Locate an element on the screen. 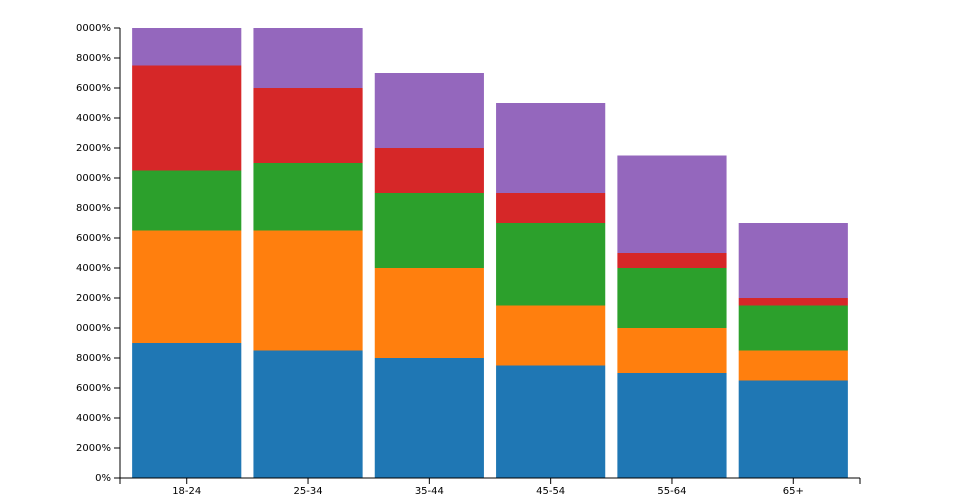 The height and width of the screenshot is (500, 960). x-tick-label: 18-24 is located at coordinates (186, 491).